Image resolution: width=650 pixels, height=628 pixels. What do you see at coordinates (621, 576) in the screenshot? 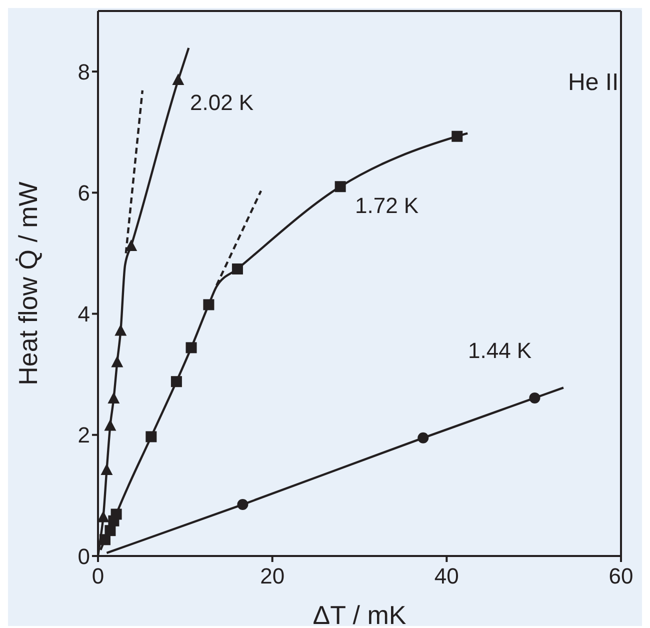
I see `x-tick-label: 60` at bounding box center [621, 576].